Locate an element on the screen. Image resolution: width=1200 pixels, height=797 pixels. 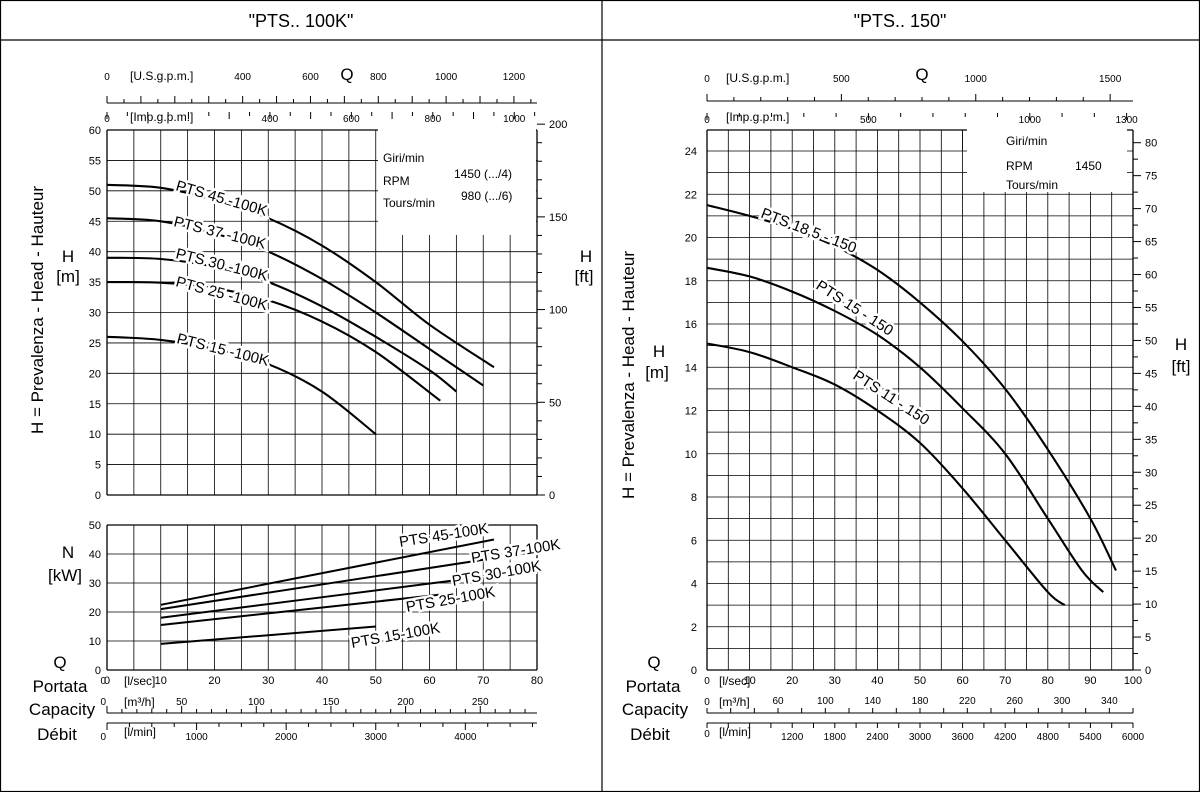
right-ft-tick-label: 75 is located at coordinates (1151, 177).